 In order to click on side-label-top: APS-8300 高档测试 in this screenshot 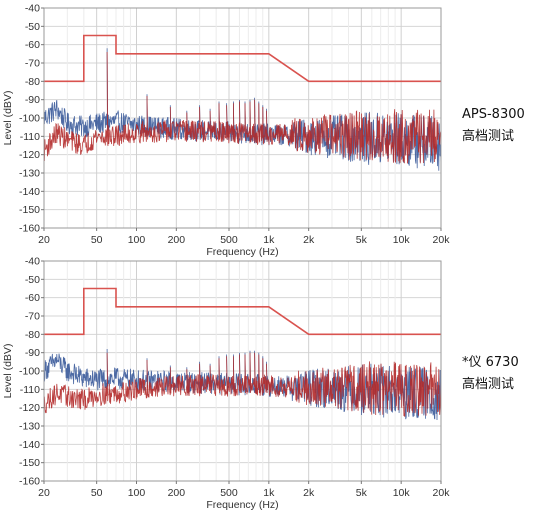, I will do `click(498, 126)`.